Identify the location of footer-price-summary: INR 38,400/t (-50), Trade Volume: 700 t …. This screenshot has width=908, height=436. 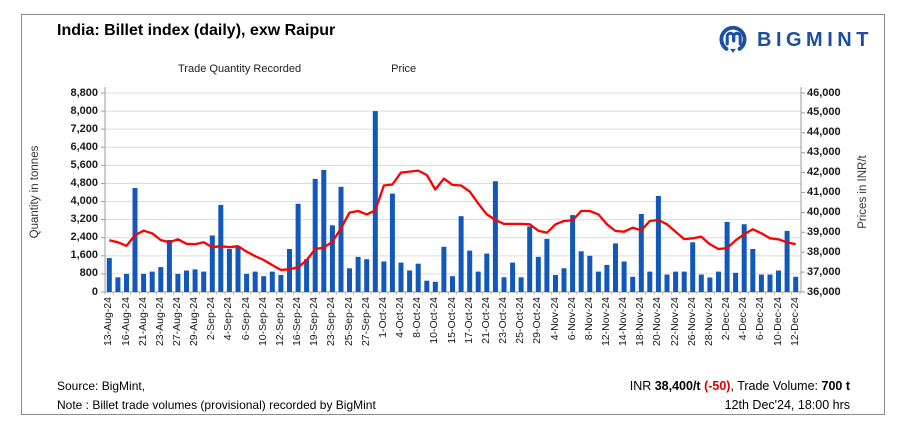
(650, 396).